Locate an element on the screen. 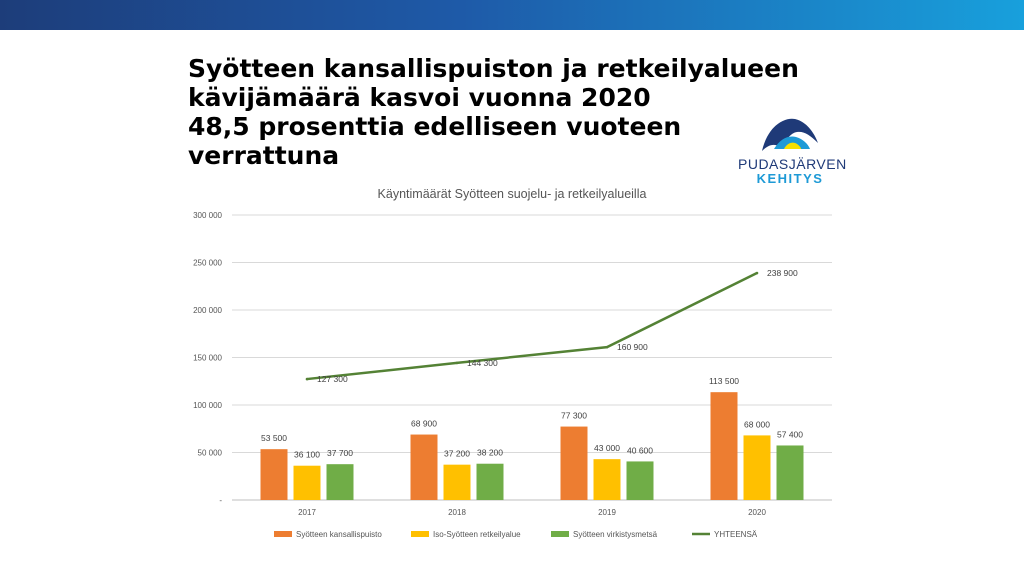 This screenshot has width=1024, height=576. total-line-series: 127 300 144 300 160 900 238 900 is located at coordinates (551, 326).